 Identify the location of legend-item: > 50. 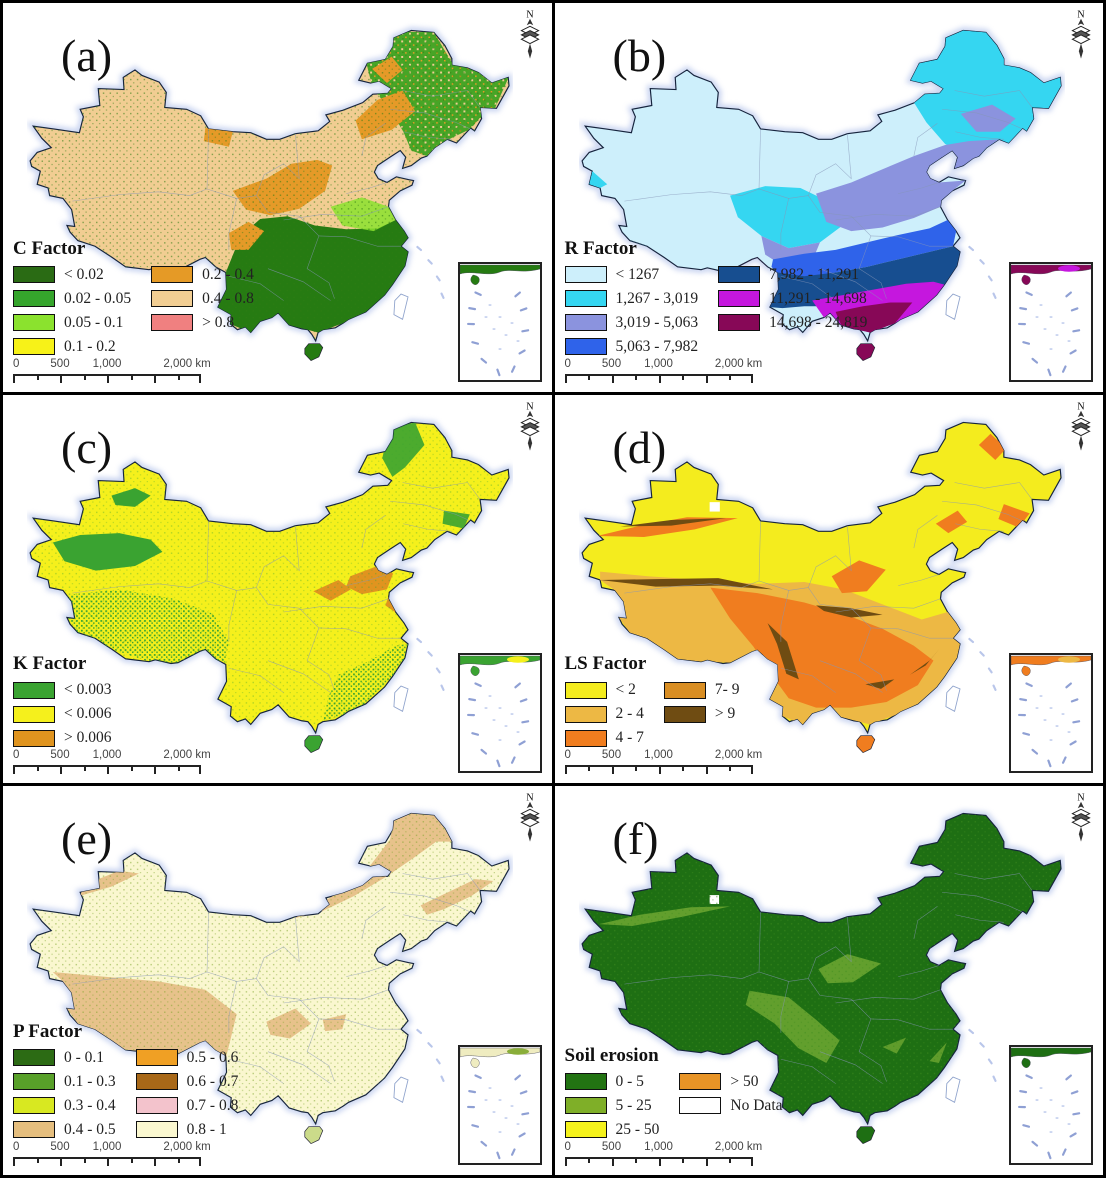
(730, 1082).